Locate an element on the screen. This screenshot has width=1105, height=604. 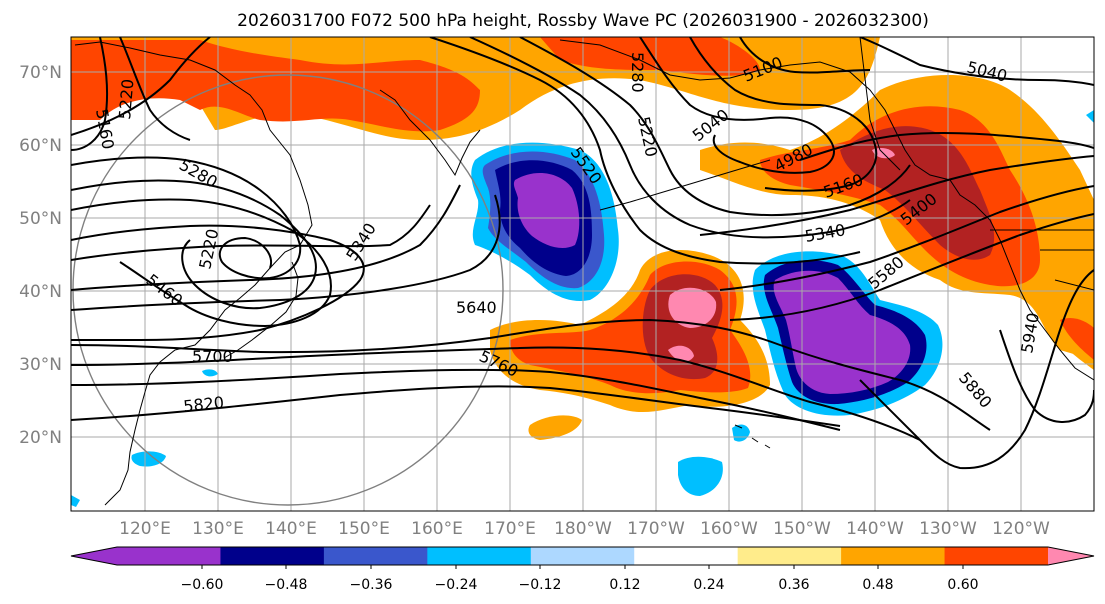
coastline-hawaii is located at coordinates (752, 436).